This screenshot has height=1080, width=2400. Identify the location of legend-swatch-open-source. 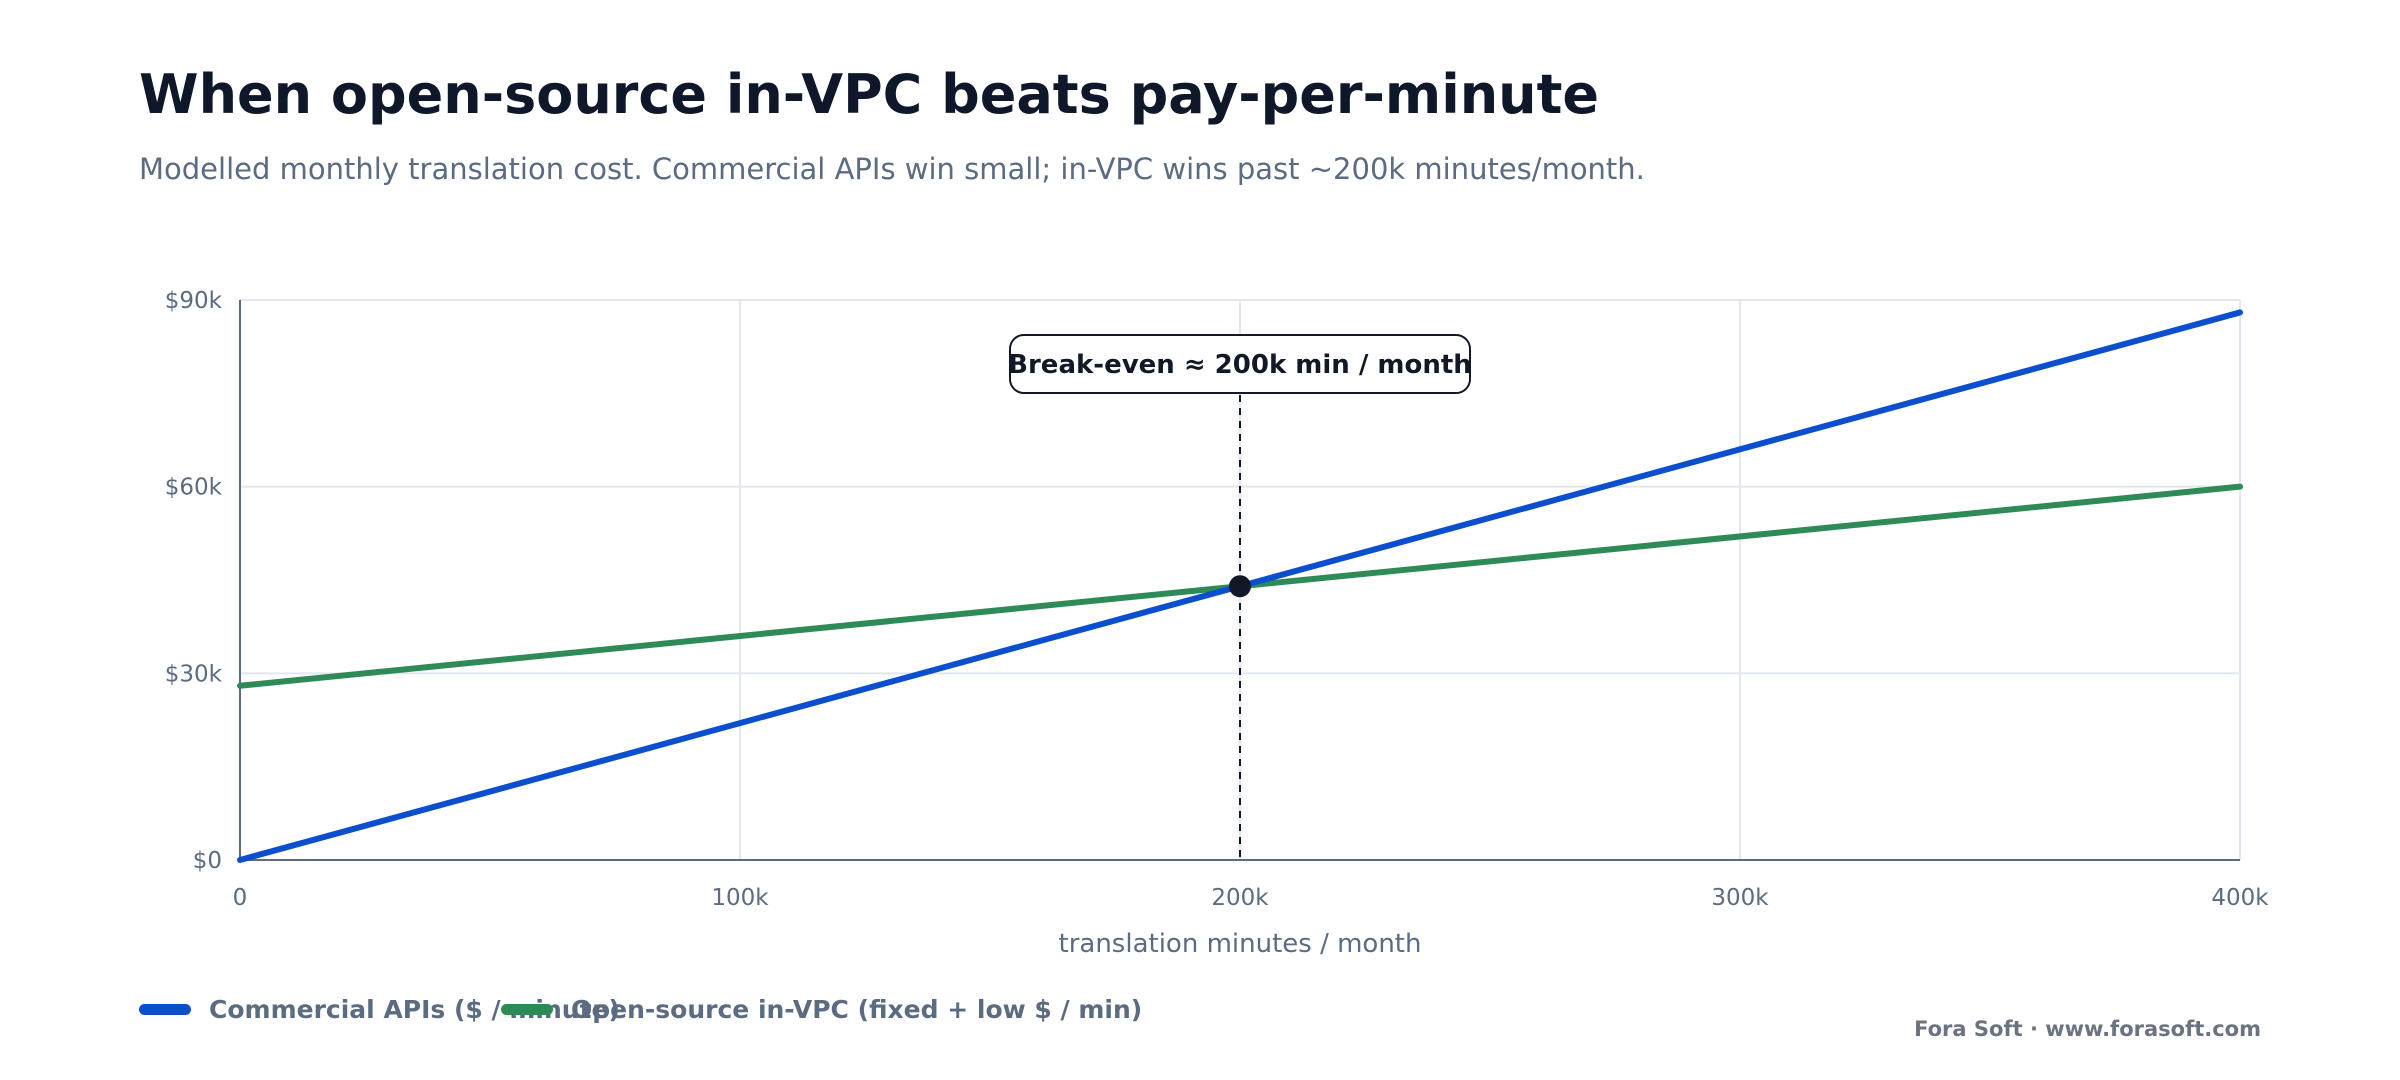
(527, 1009).